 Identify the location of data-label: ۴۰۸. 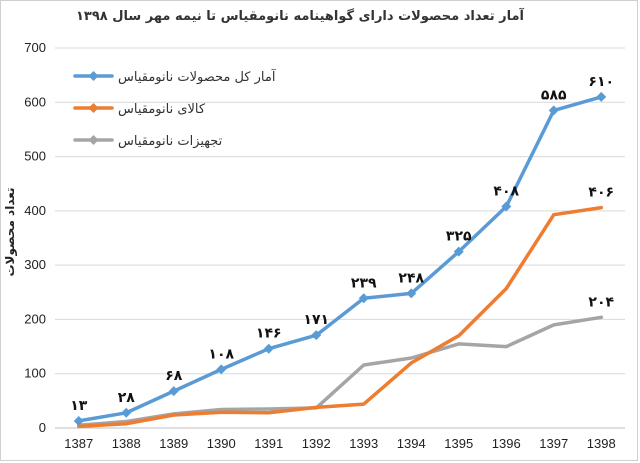
(506, 192).